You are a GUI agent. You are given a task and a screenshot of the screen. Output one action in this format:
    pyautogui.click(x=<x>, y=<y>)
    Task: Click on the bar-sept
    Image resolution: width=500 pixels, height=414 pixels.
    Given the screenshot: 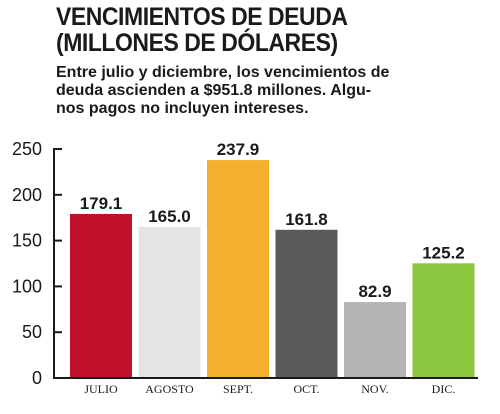 What is the action you would take?
    pyautogui.click(x=238, y=269)
    